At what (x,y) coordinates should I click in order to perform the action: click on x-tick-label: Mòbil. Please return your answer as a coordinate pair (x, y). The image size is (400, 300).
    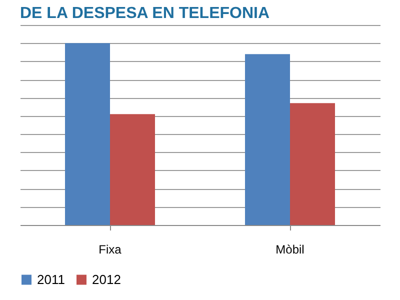
    Looking at the image, I should click on (290, 249).